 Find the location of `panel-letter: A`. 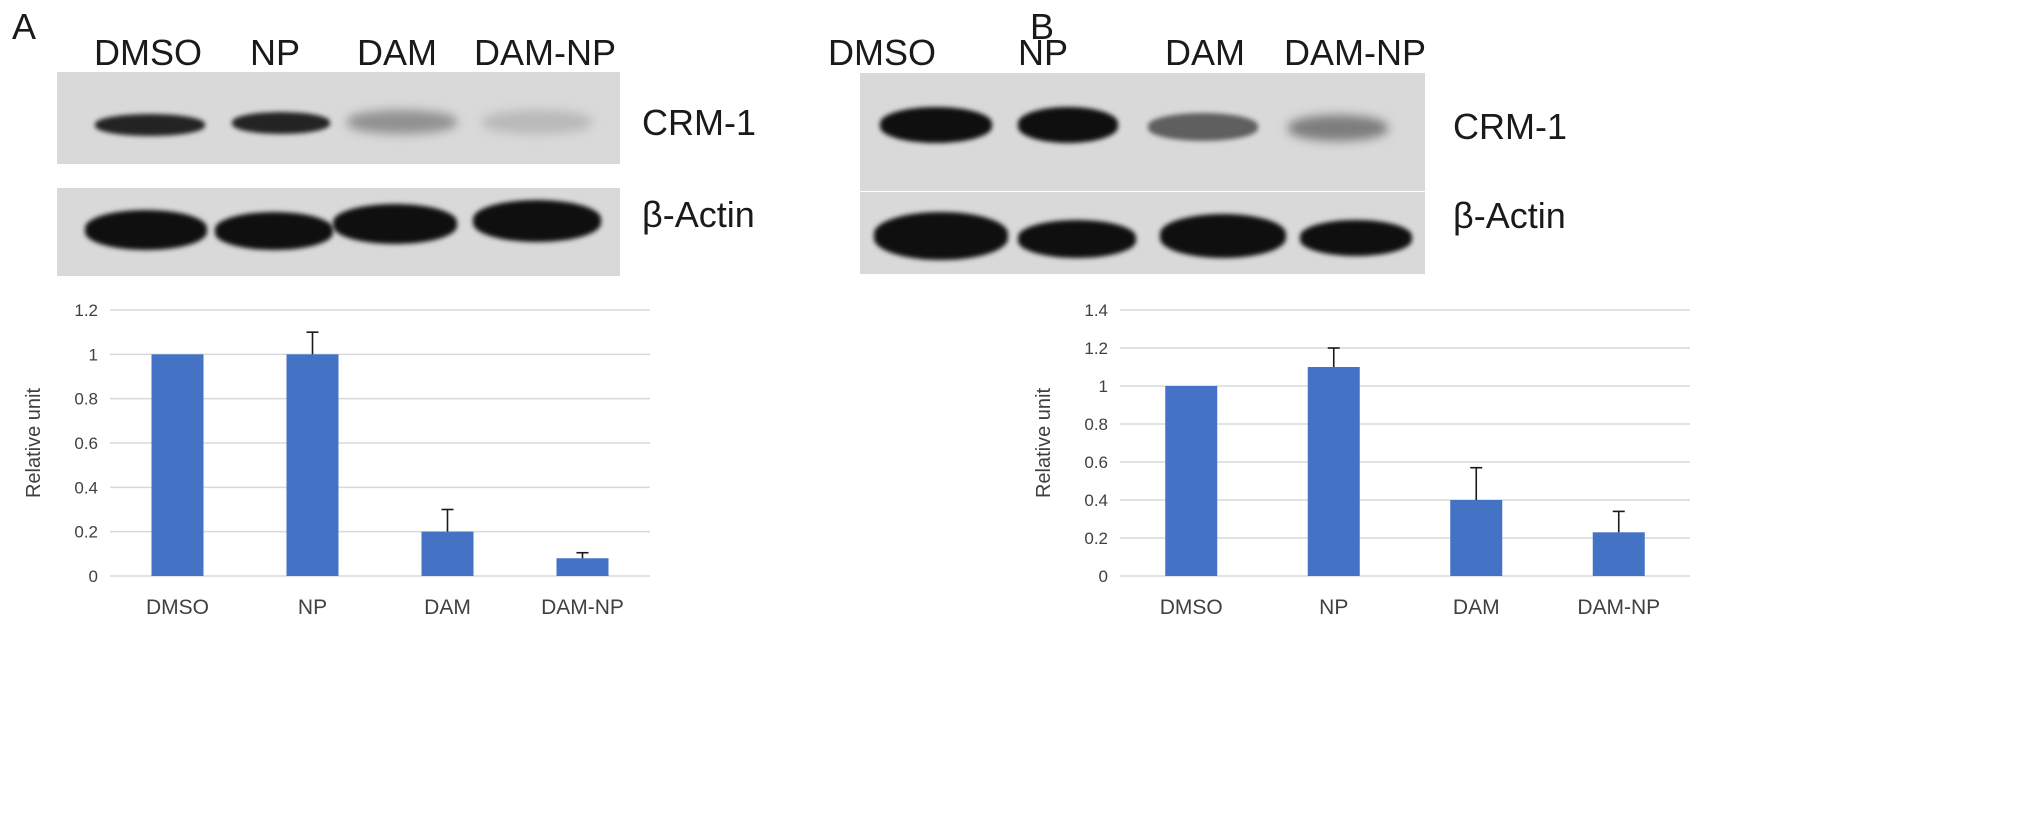

panel-letter: A is located at coordinates (24, 26).